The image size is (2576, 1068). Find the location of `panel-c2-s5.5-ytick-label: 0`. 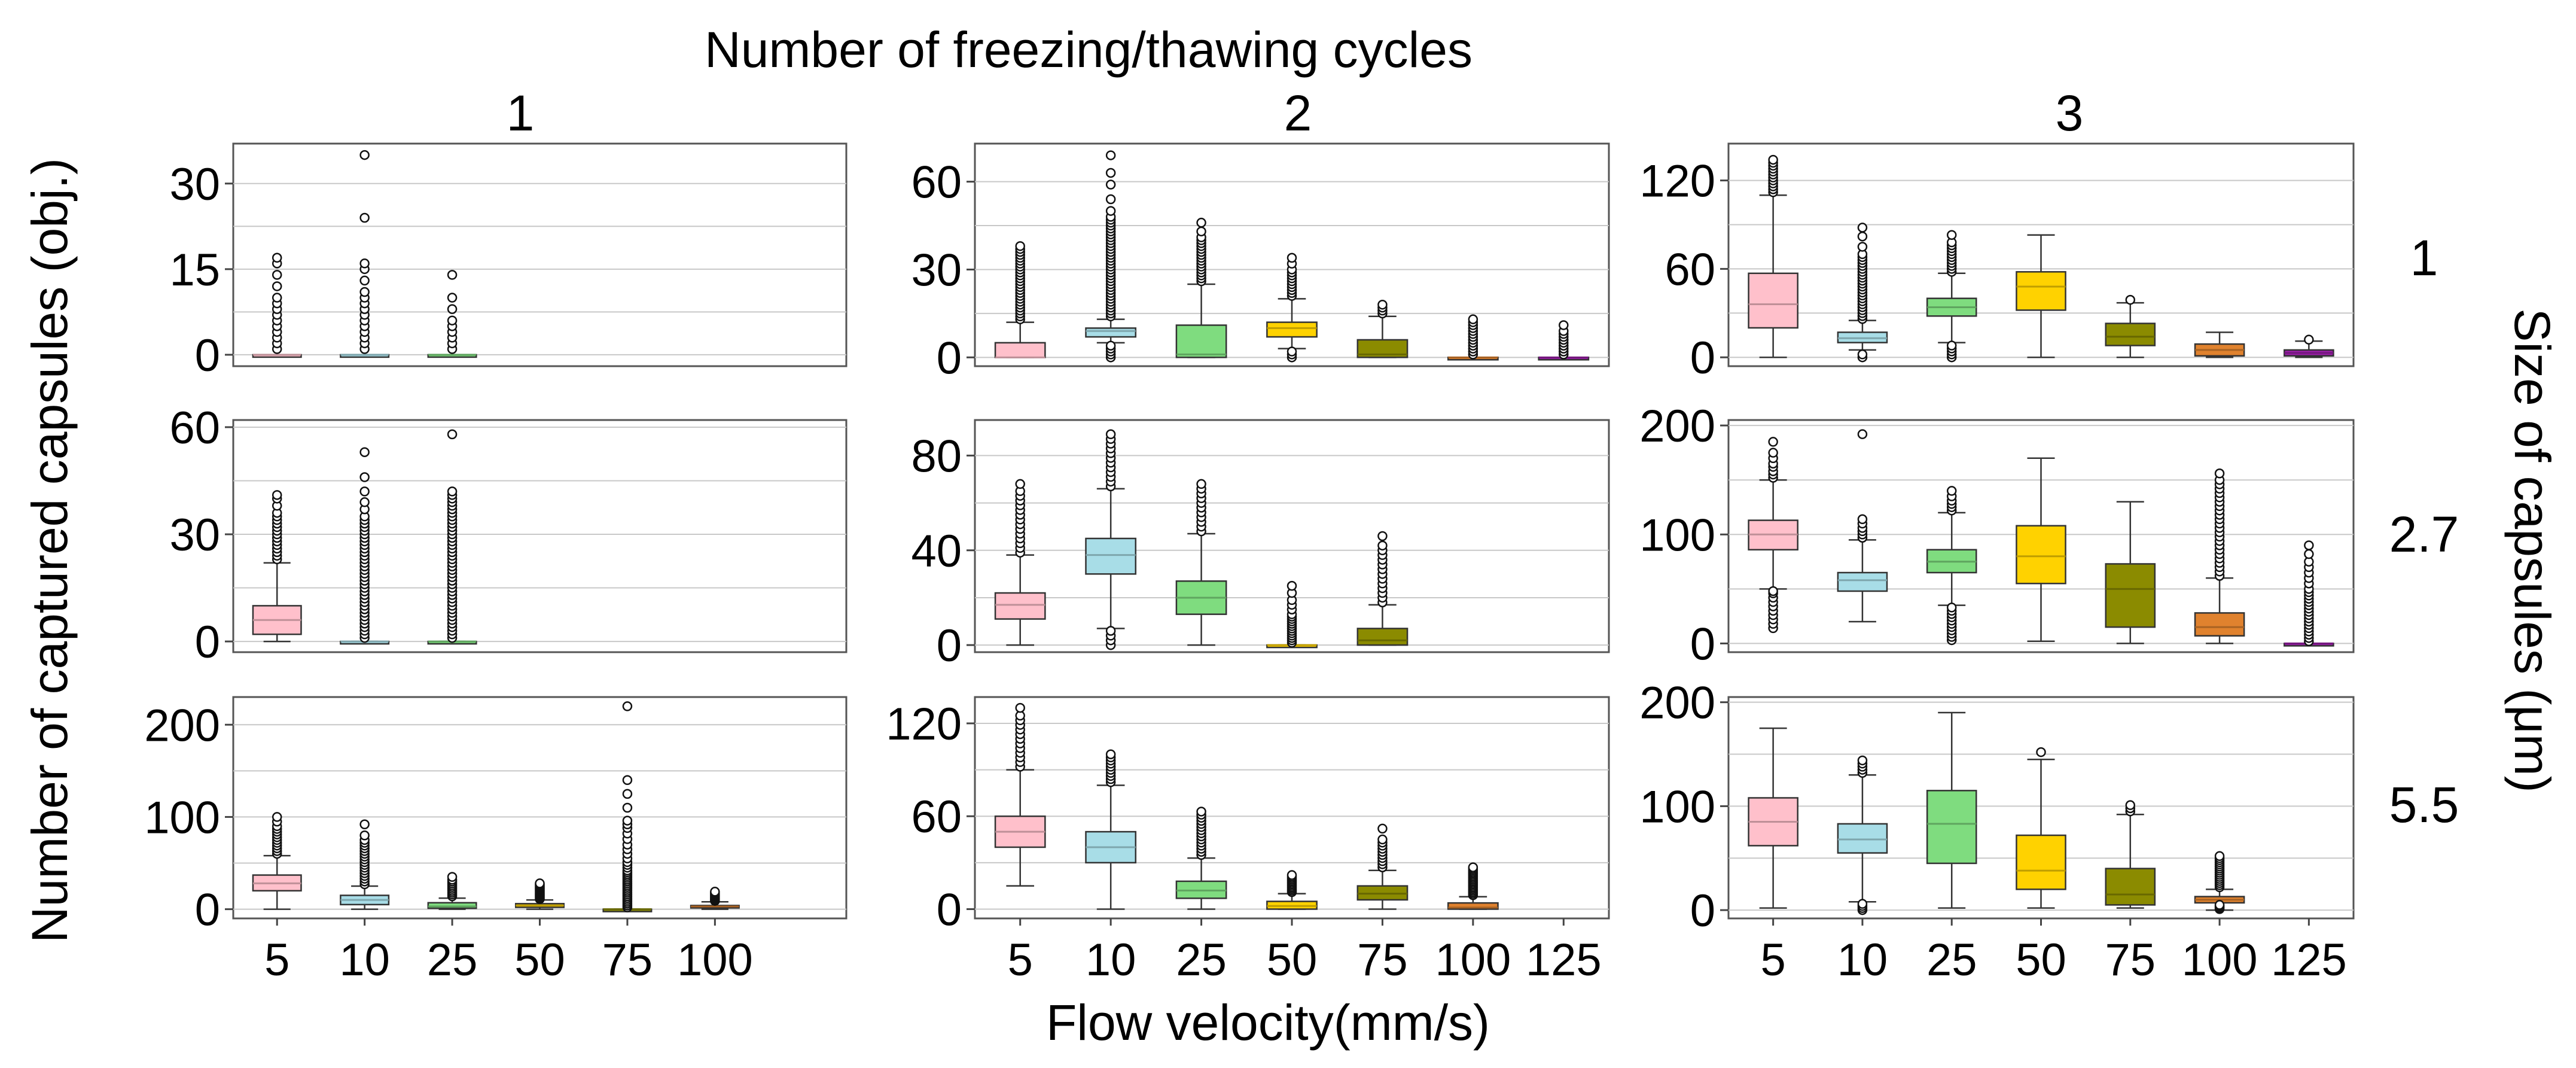

panel-c2-s5.5-ytick-label: 0 is located at coordinates (949, 909).